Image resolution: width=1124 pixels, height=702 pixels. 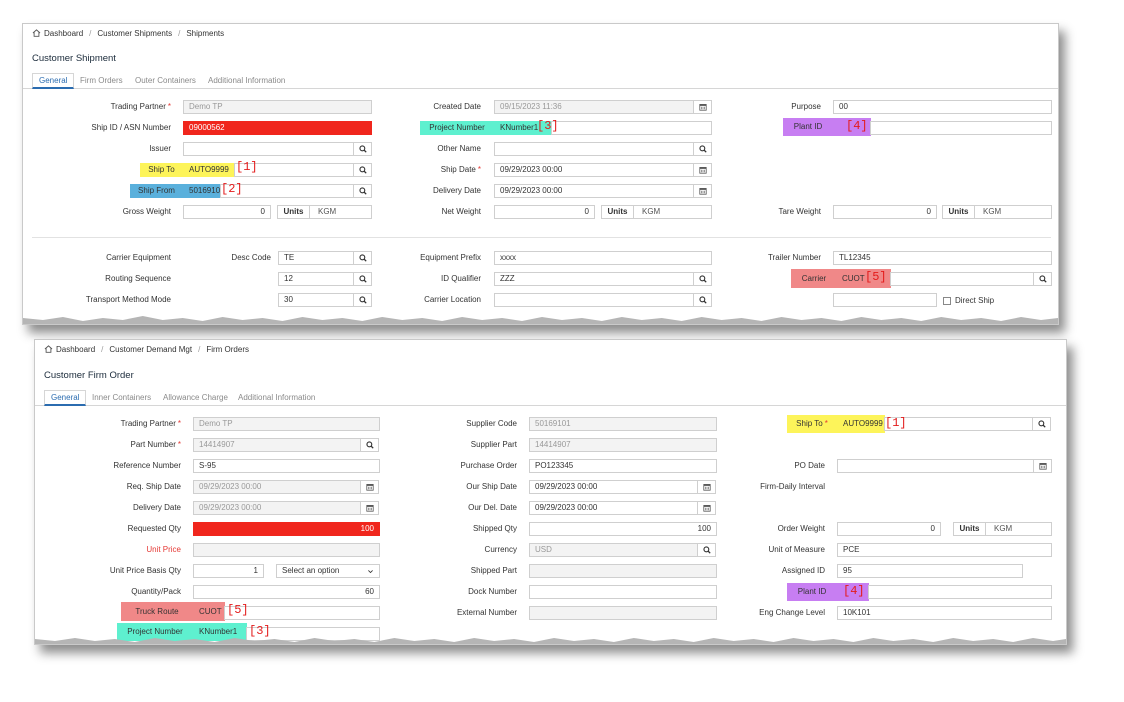 I want to click on unit-price-basis-field: 1, so click(x=228, y=571).